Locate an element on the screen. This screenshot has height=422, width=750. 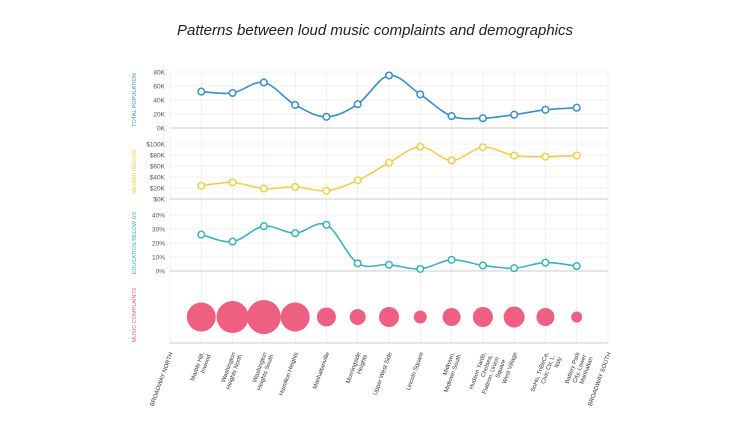
income-tick-label: $20K is located at coordinates (158, 188).